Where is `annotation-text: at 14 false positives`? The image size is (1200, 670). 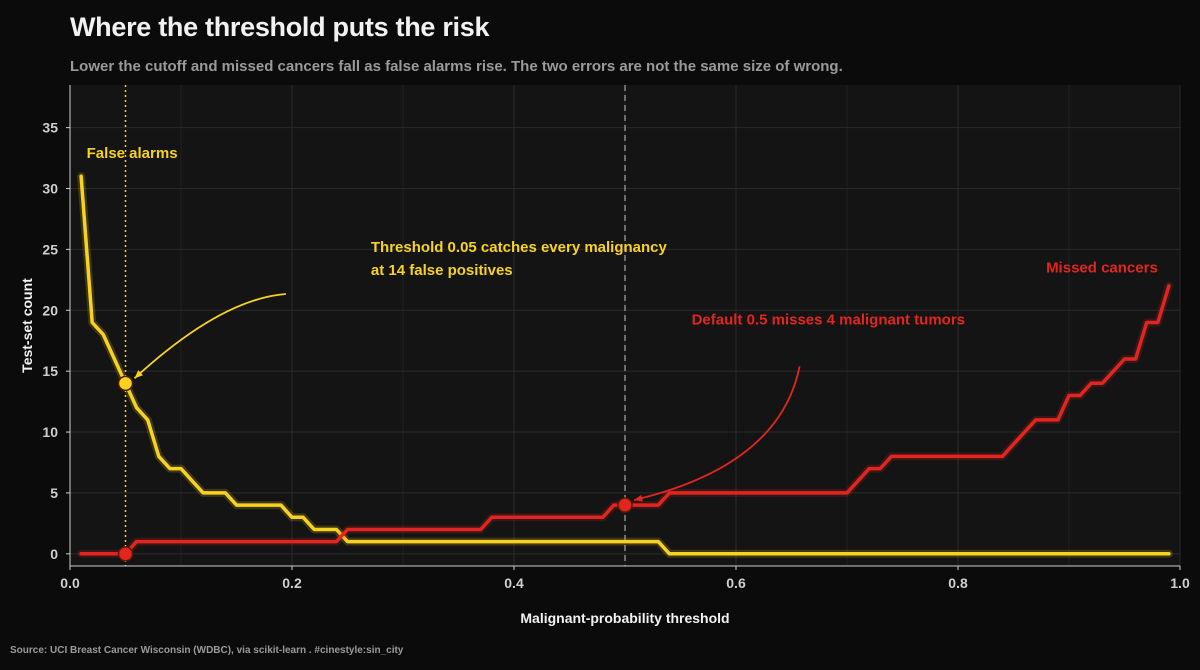
annotation-text: at 14 false positives is located at coordinates (442, 270).